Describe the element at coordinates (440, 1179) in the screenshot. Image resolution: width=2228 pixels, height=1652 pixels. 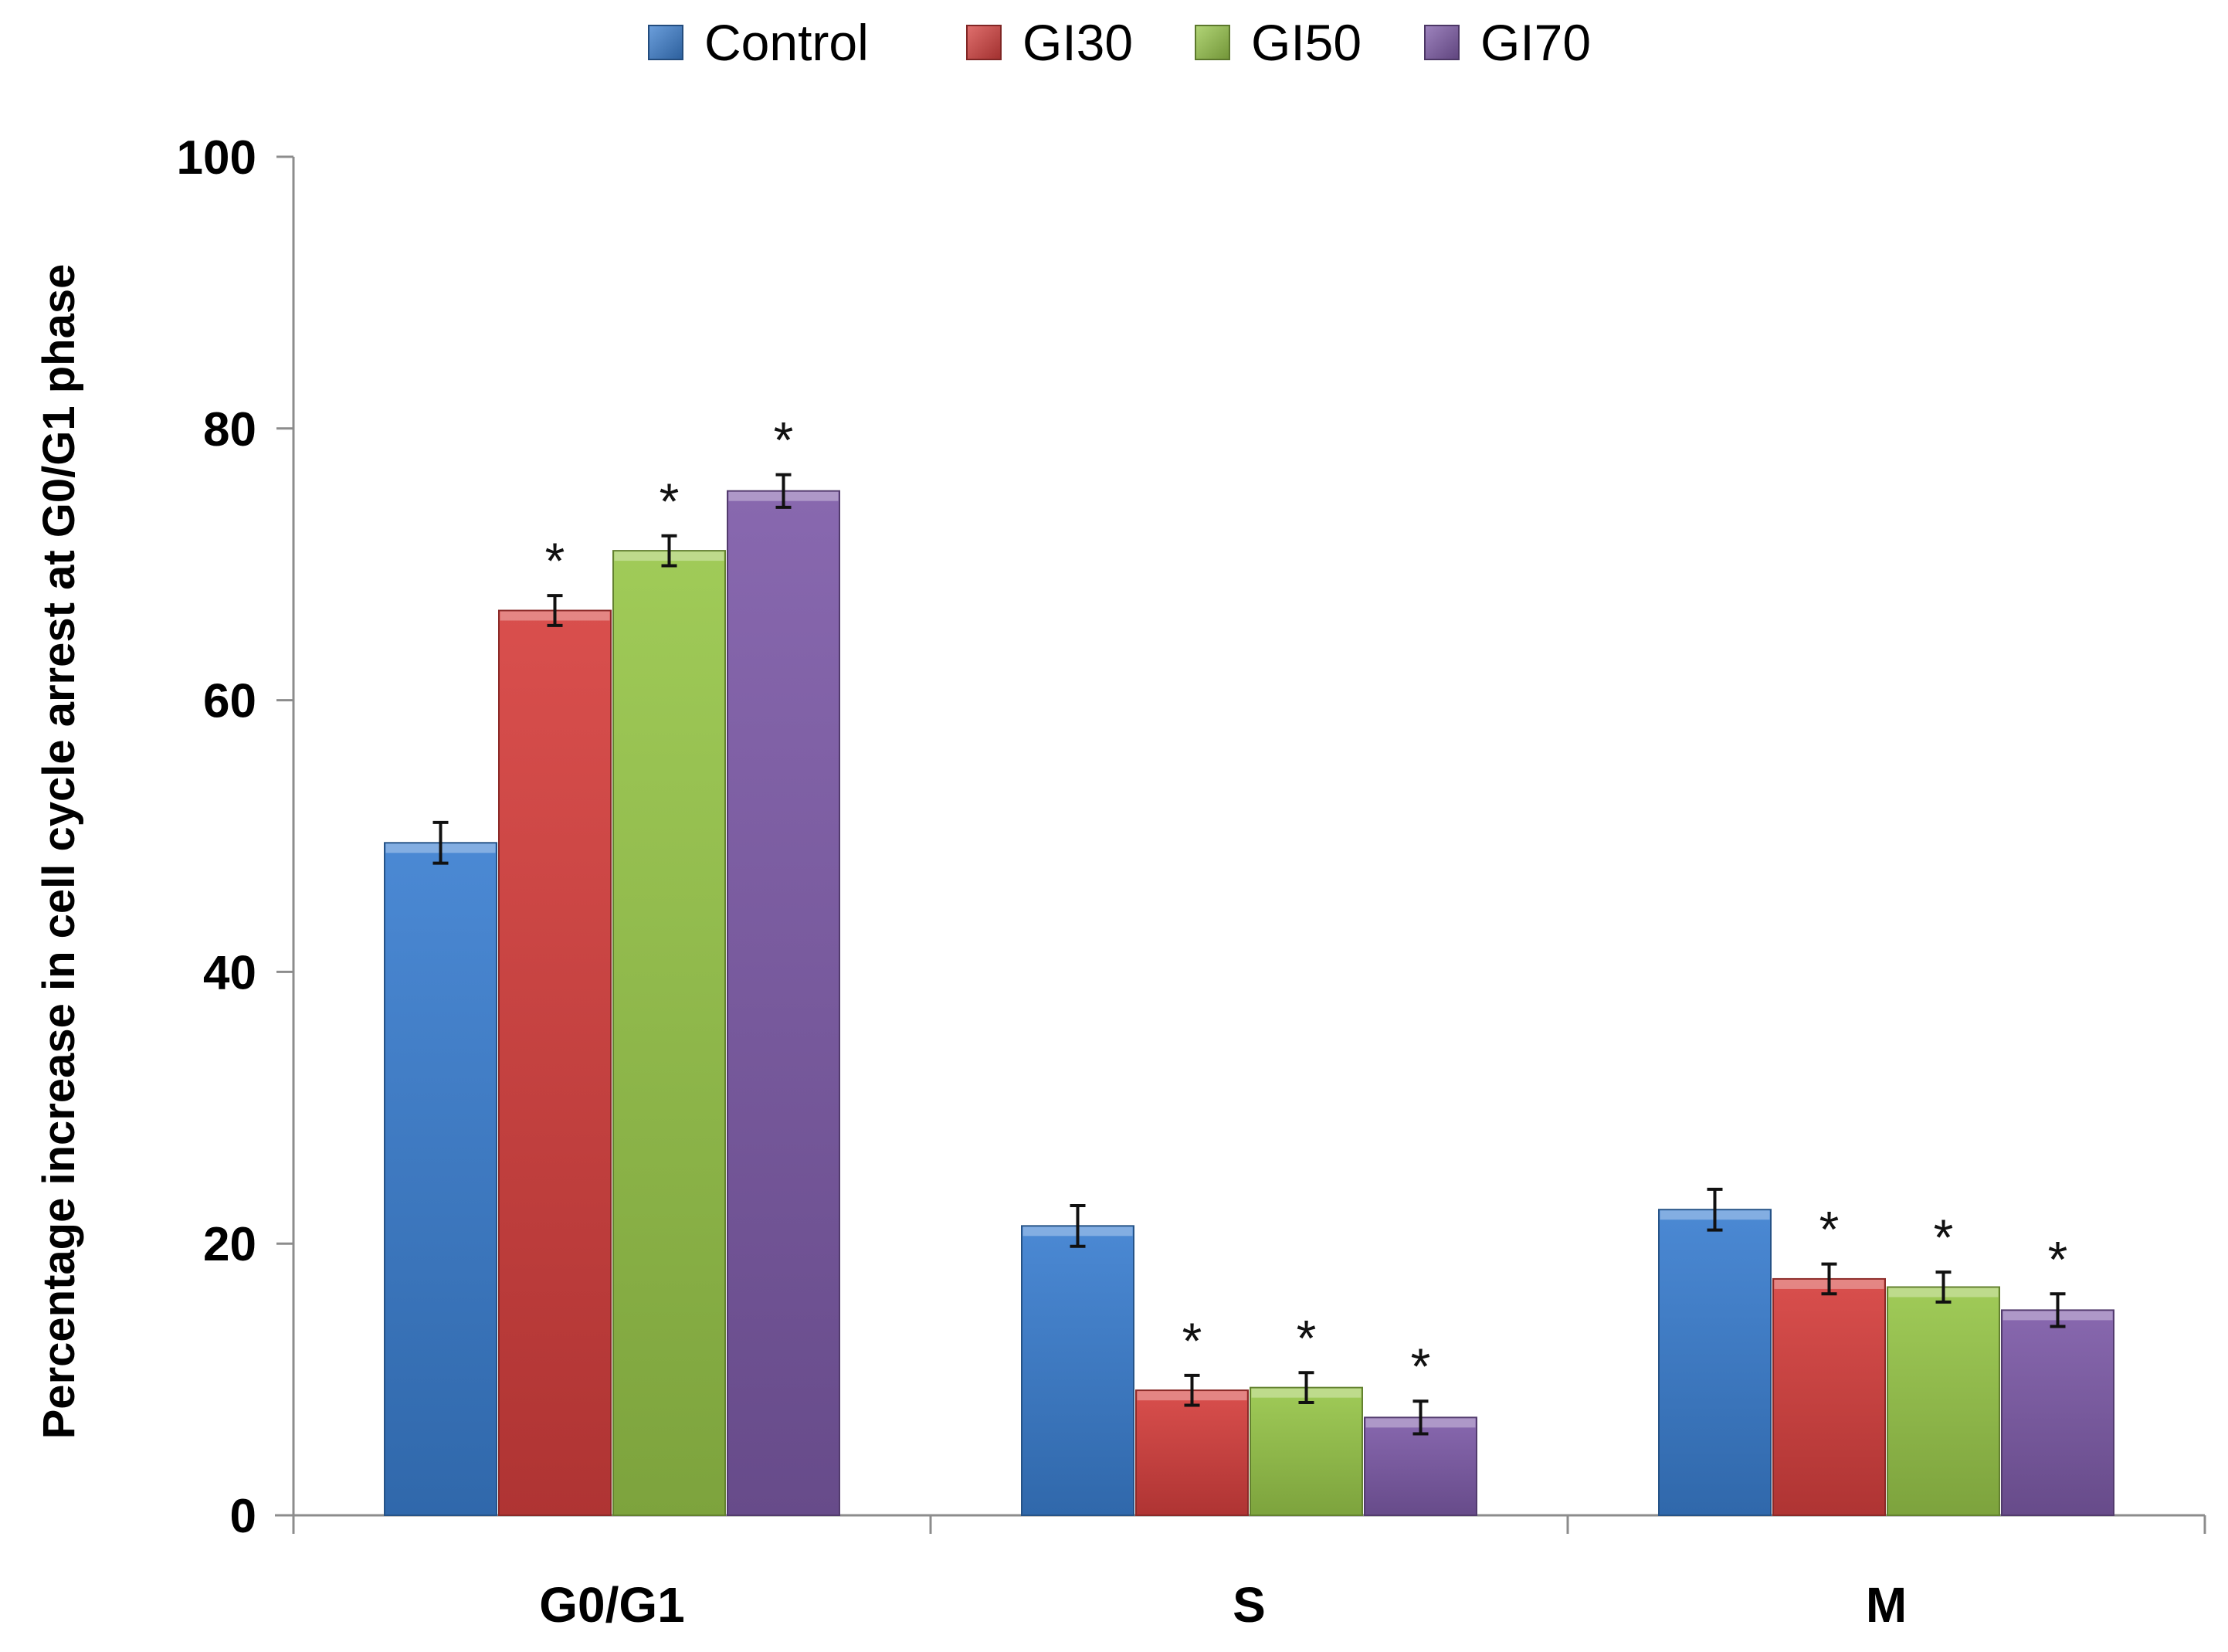
I see `bar-control-g0-g1` at that location.